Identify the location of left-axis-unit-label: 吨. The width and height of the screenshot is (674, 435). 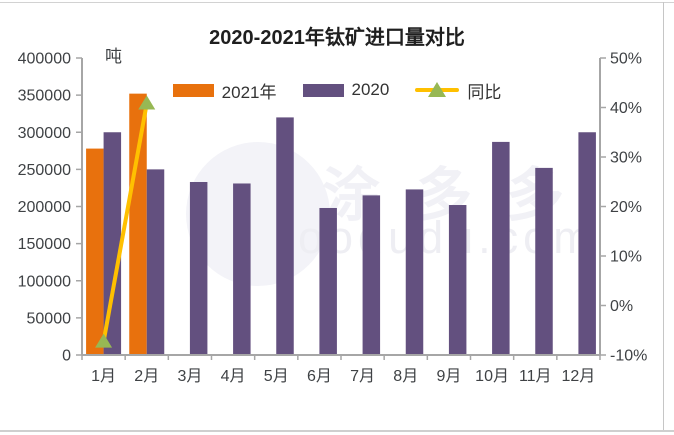
(113, 56).